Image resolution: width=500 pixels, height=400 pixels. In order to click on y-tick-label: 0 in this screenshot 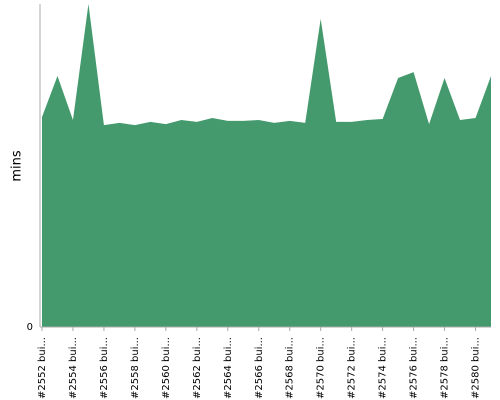, I will do `click(30, 327)`.